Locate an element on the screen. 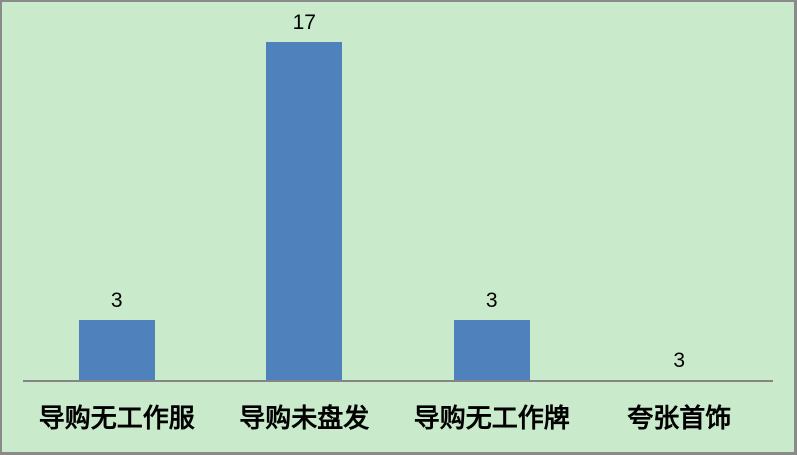 The height and width of the screenshot is (455, 797). x-axis-labels: 导购无工作服 导购未盘发 导购无工作牌 夸张首饰 is located at coordinates (398, 418).